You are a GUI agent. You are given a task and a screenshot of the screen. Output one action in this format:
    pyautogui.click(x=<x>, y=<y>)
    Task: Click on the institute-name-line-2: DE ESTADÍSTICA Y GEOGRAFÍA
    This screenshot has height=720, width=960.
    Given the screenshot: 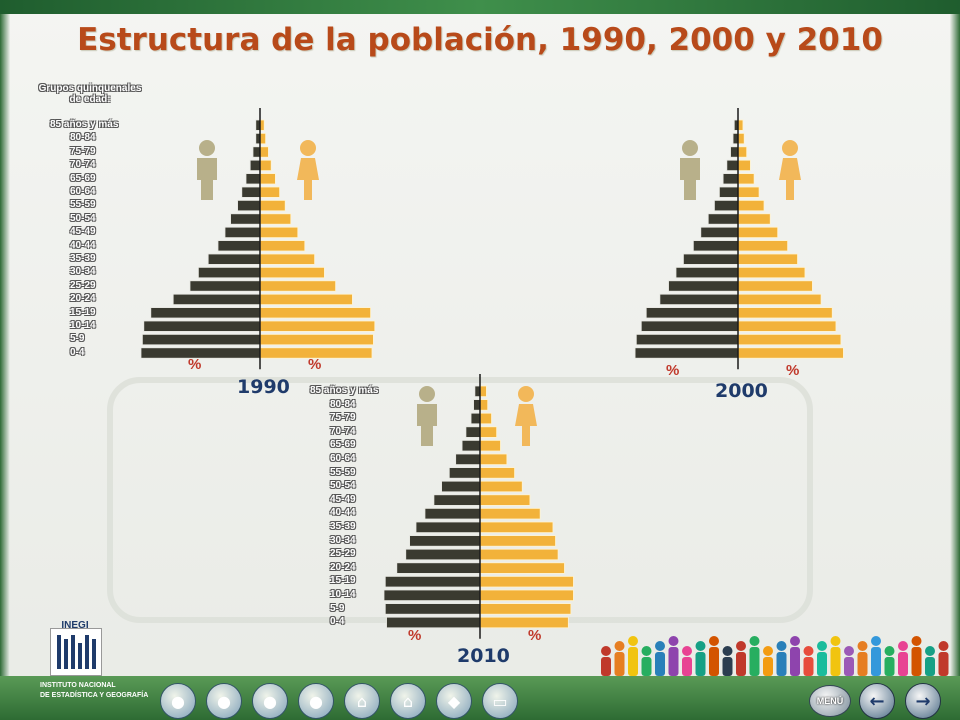 What is the action you would take?
    pyautogui.click(x=94, y=695)
    